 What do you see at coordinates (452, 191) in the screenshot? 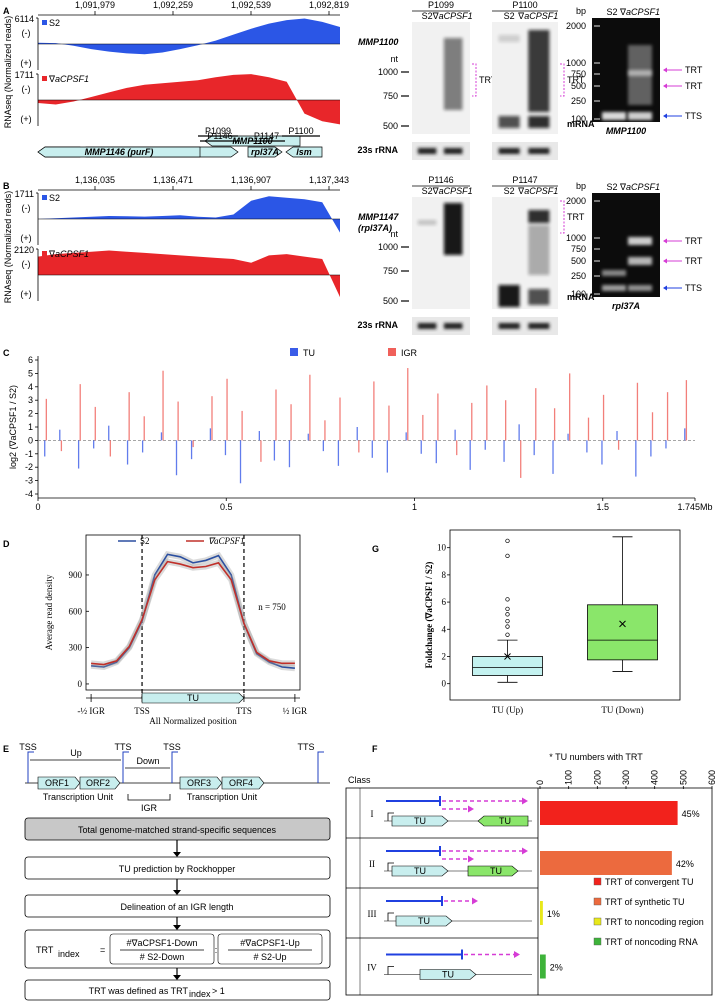
I see `lane-label: ∇aCPSF1` at bounding box center [452, 191].